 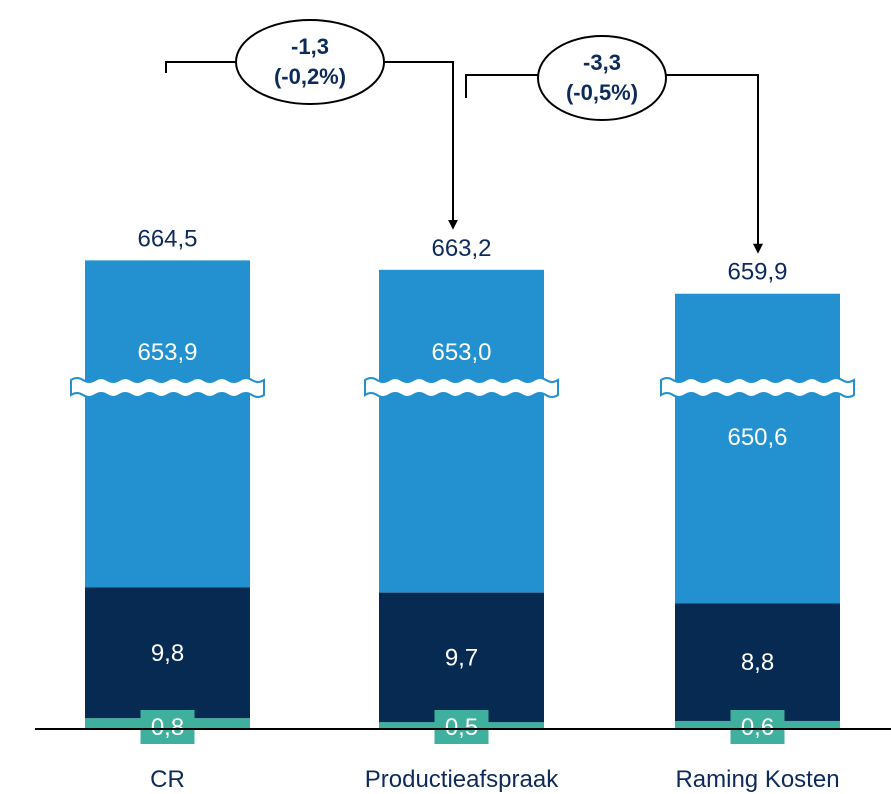 What do you see at coordinates (461, 352) in the screenshot?
I see `segment-label-top-1: 653,0` at bounding box center [461, 352].